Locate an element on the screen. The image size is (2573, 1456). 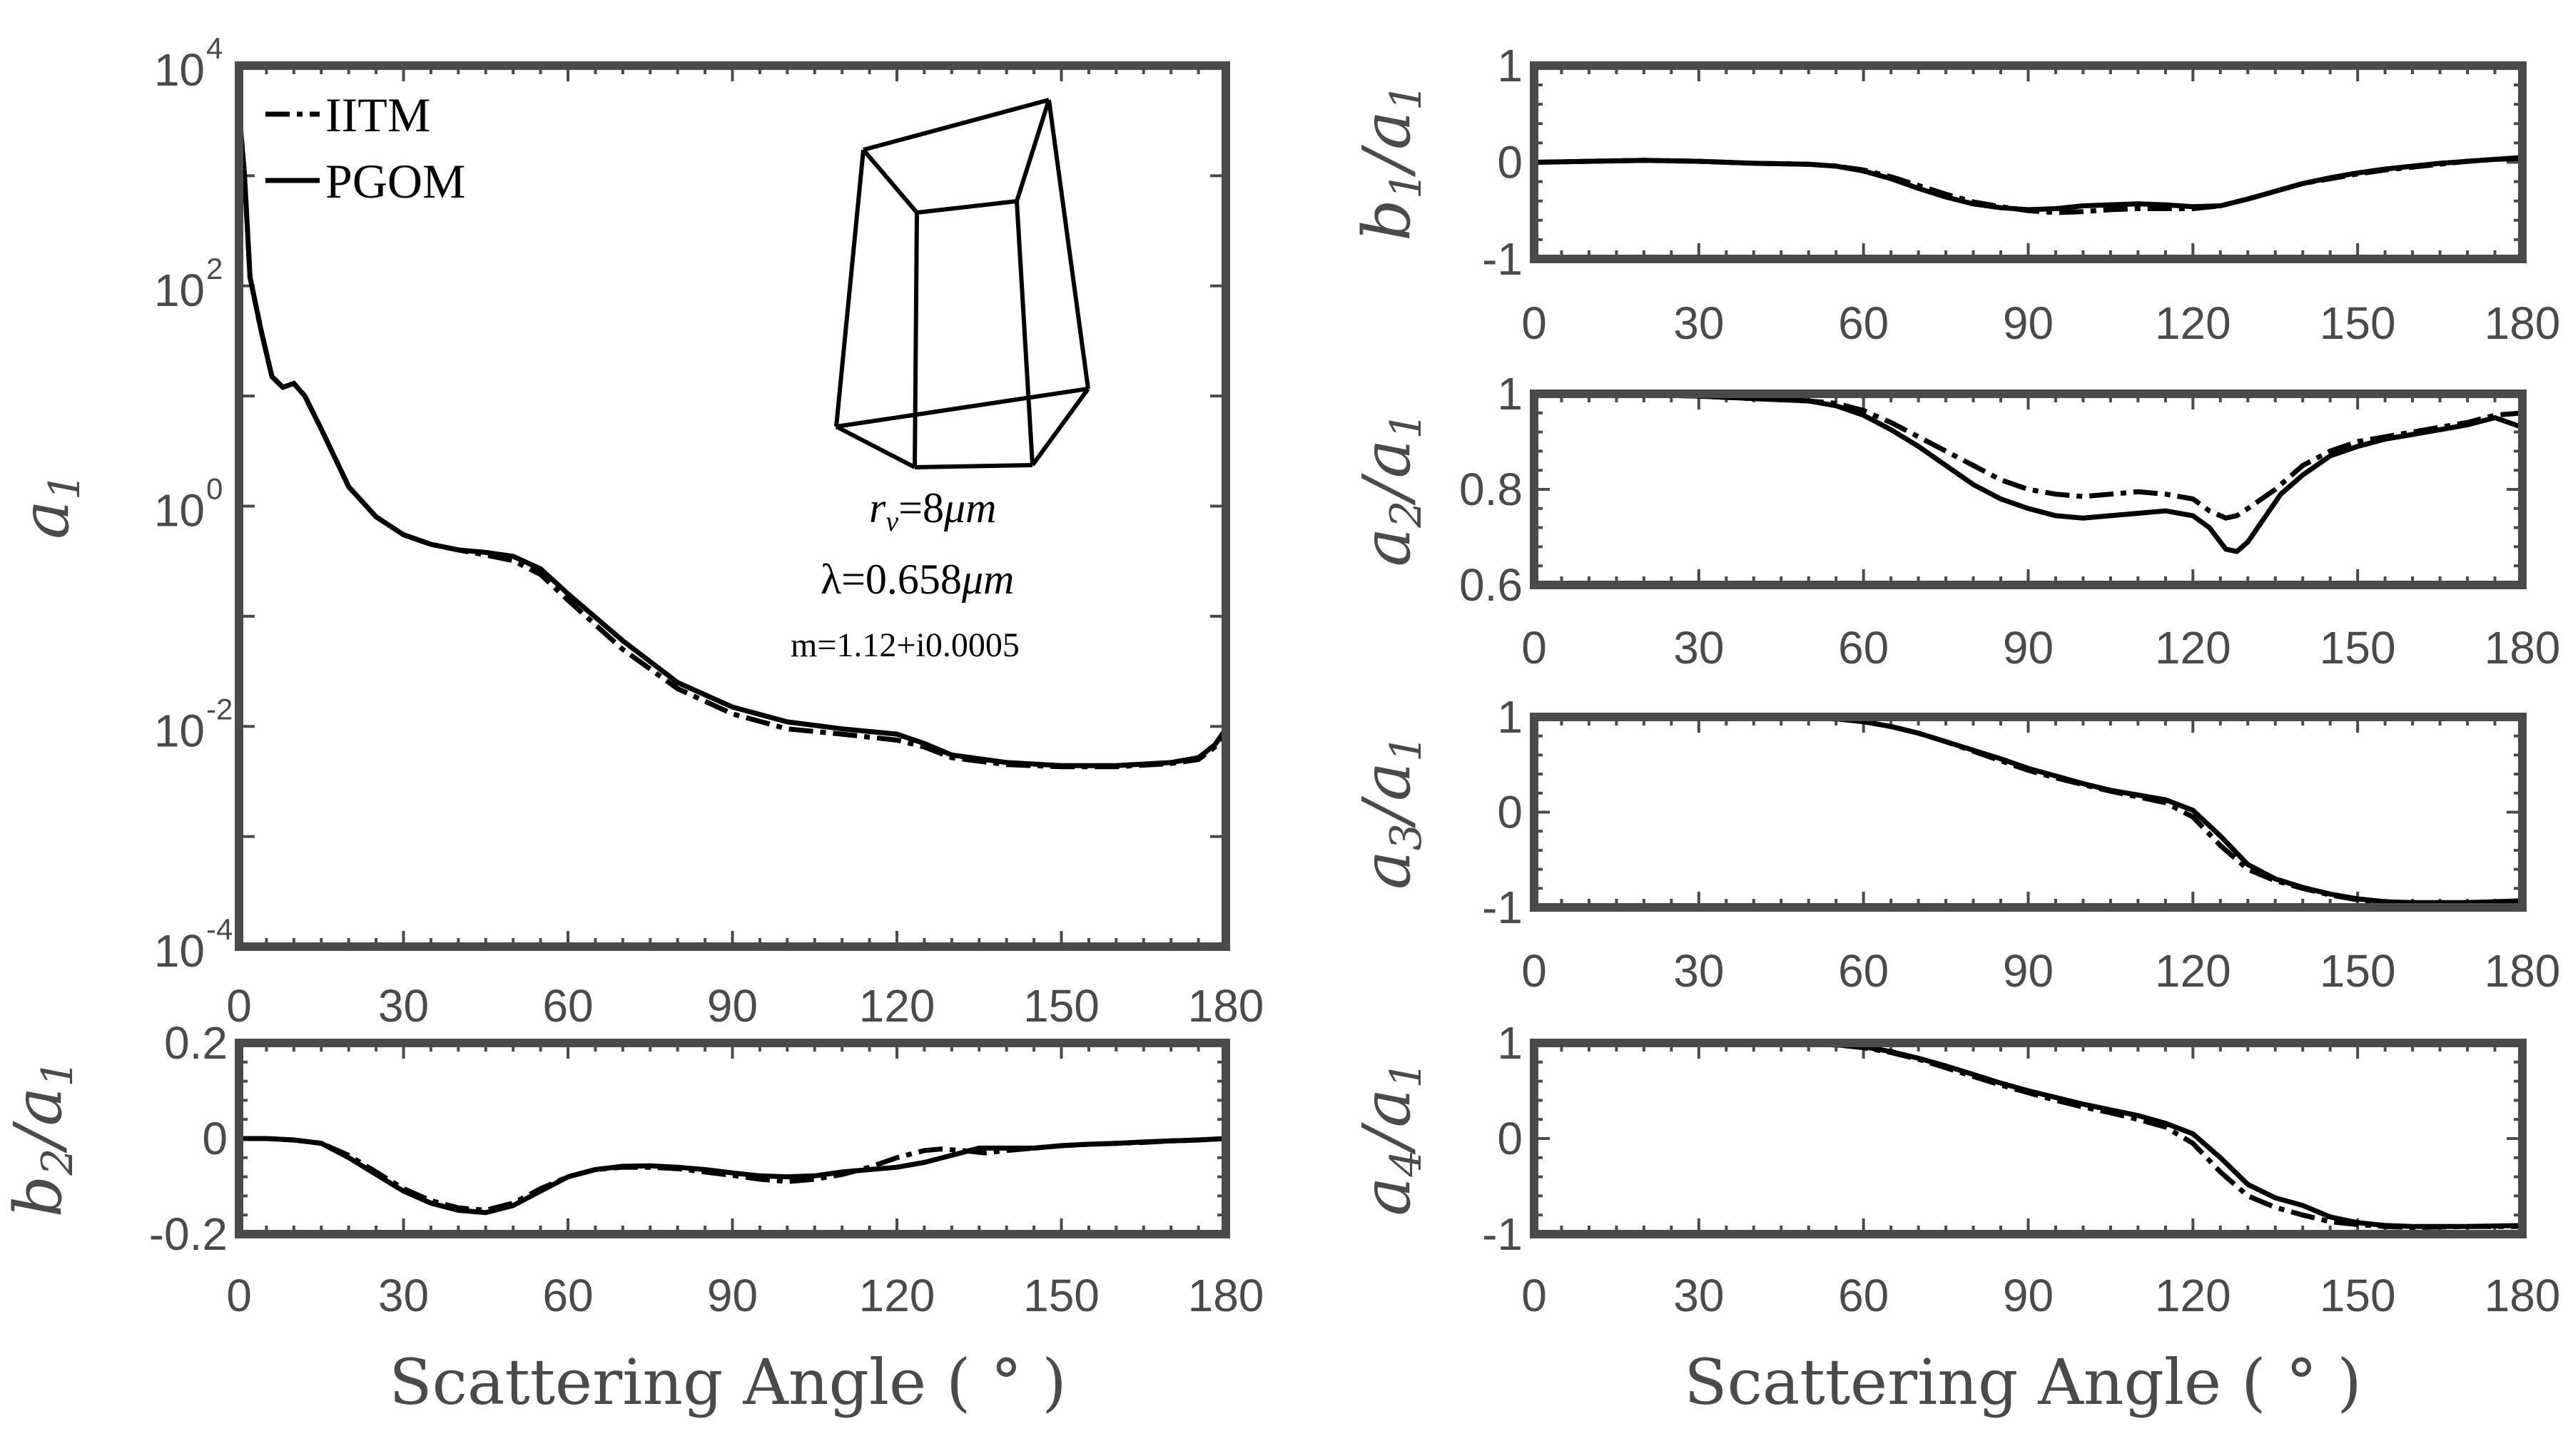
y-tick-label-exponent: 0 is located at coordinates (214, 489).